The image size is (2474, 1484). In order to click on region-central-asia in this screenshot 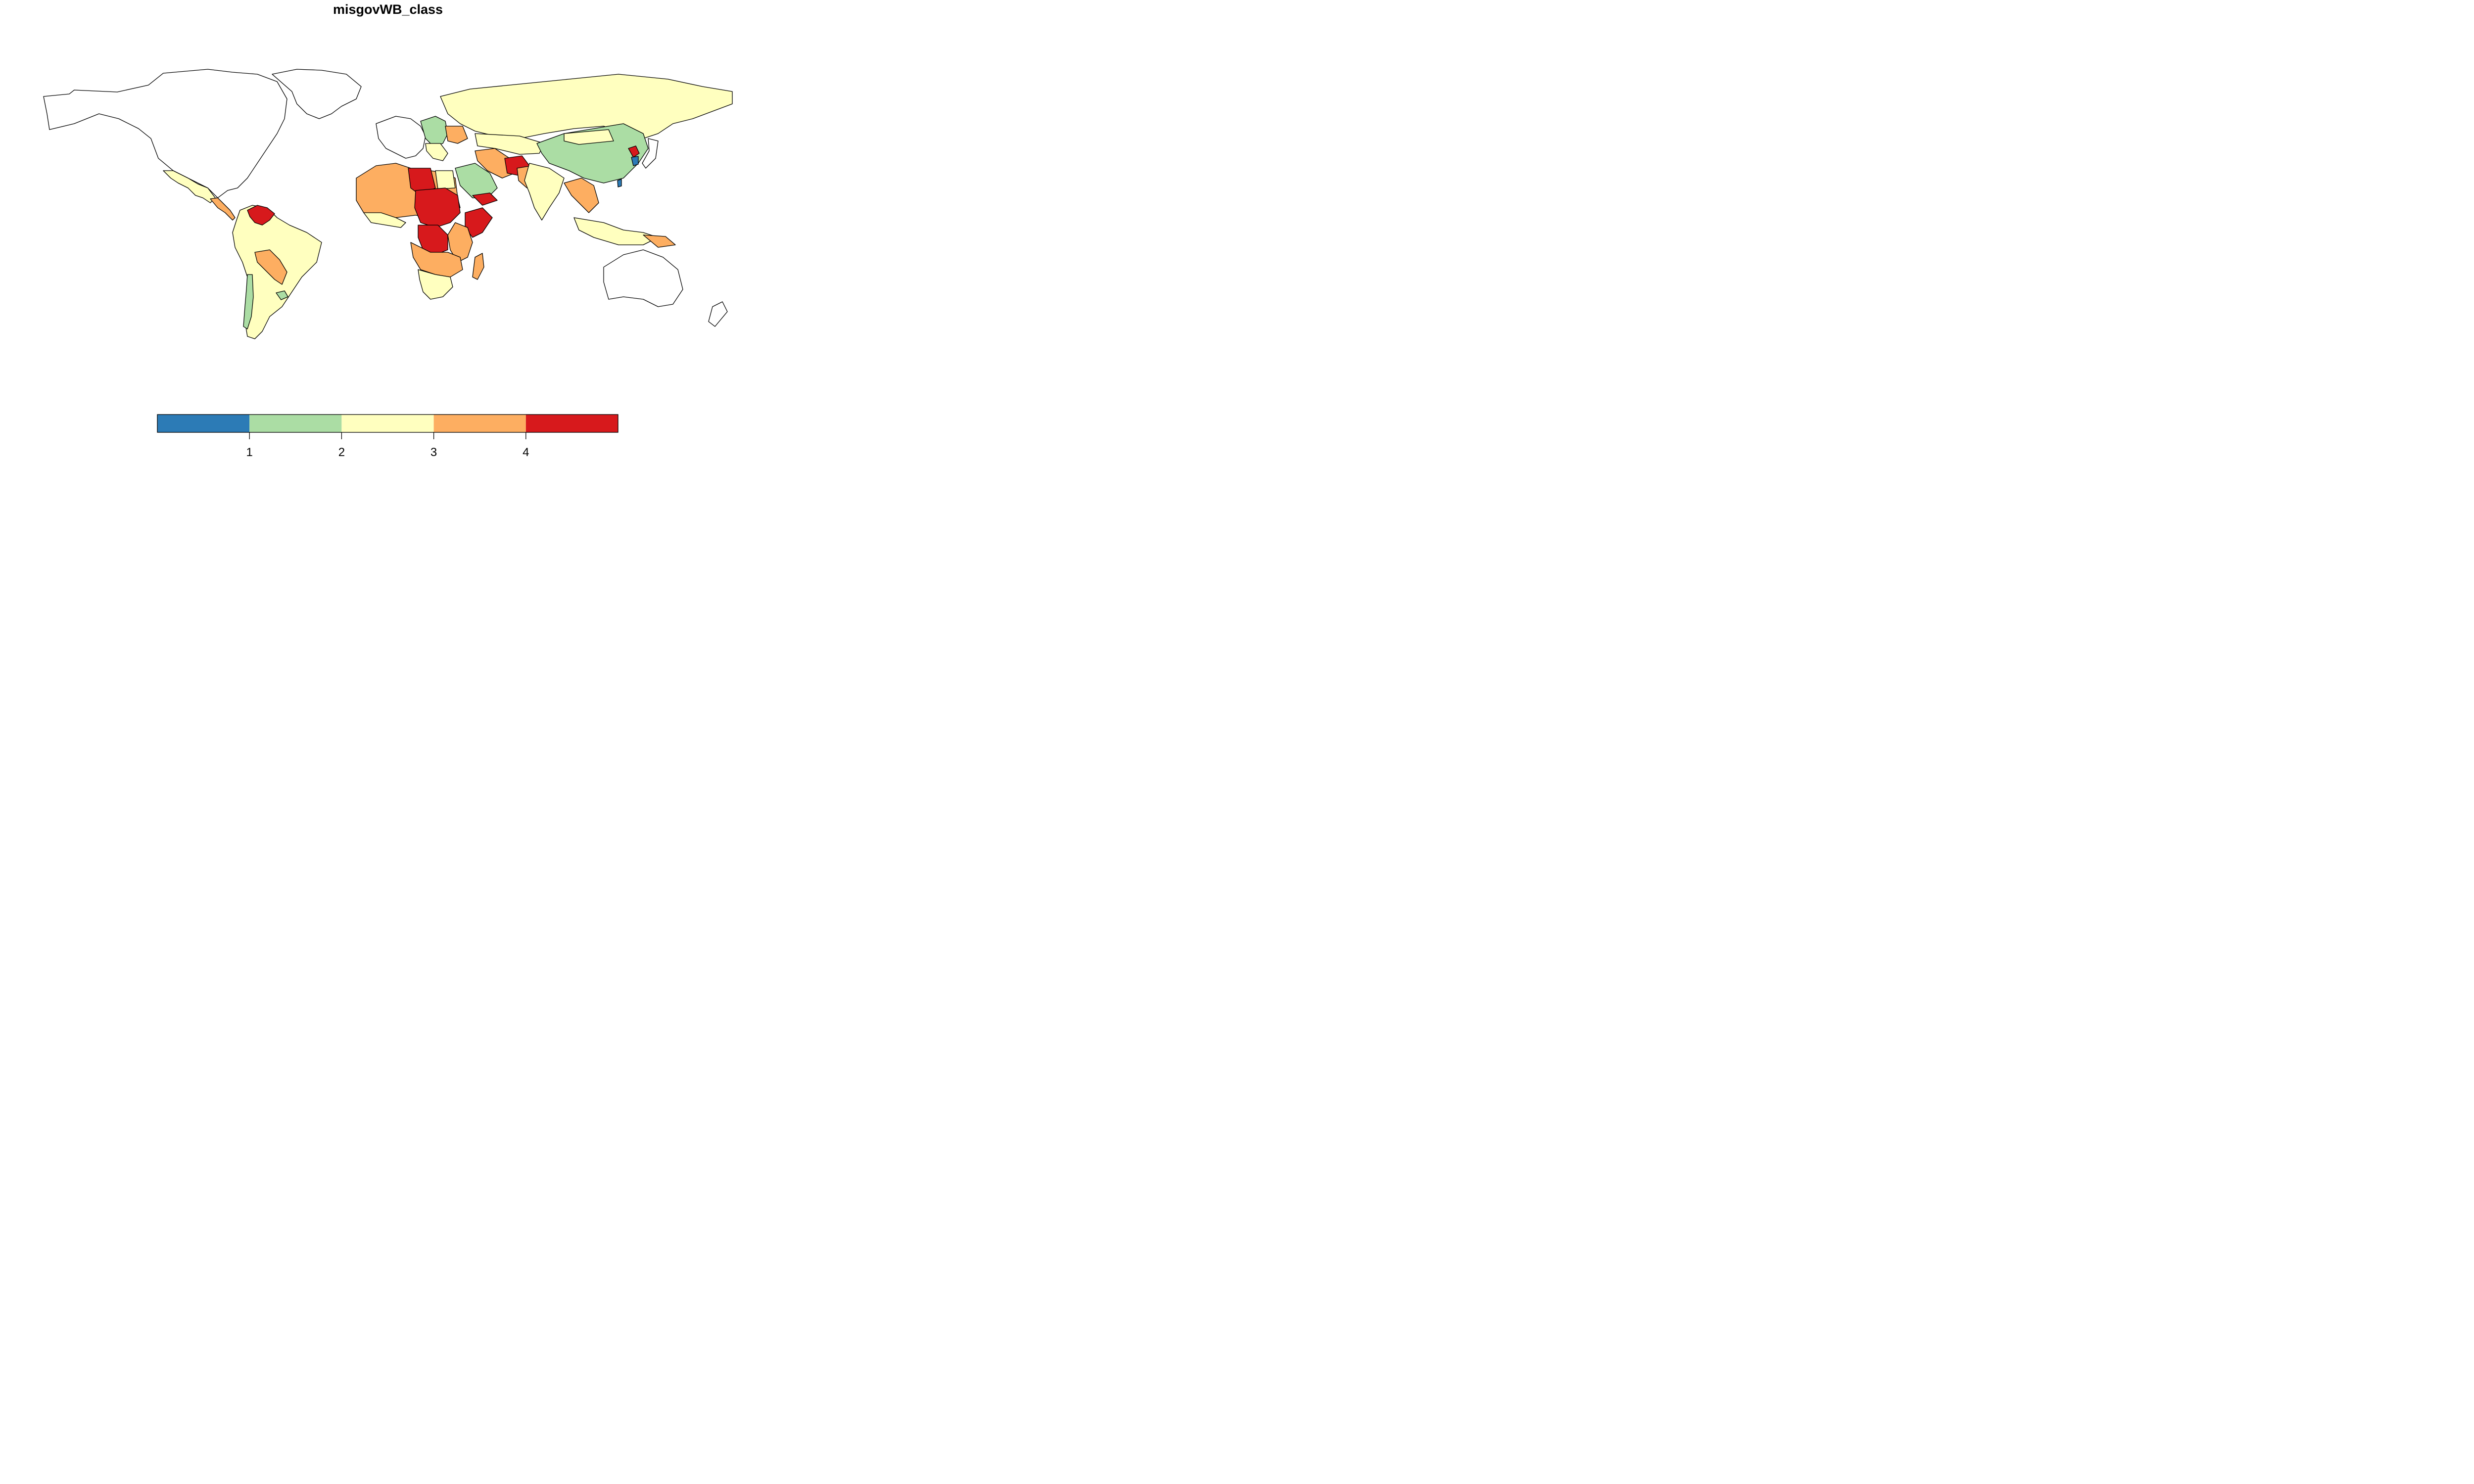, I will do `click(510, 144)`.